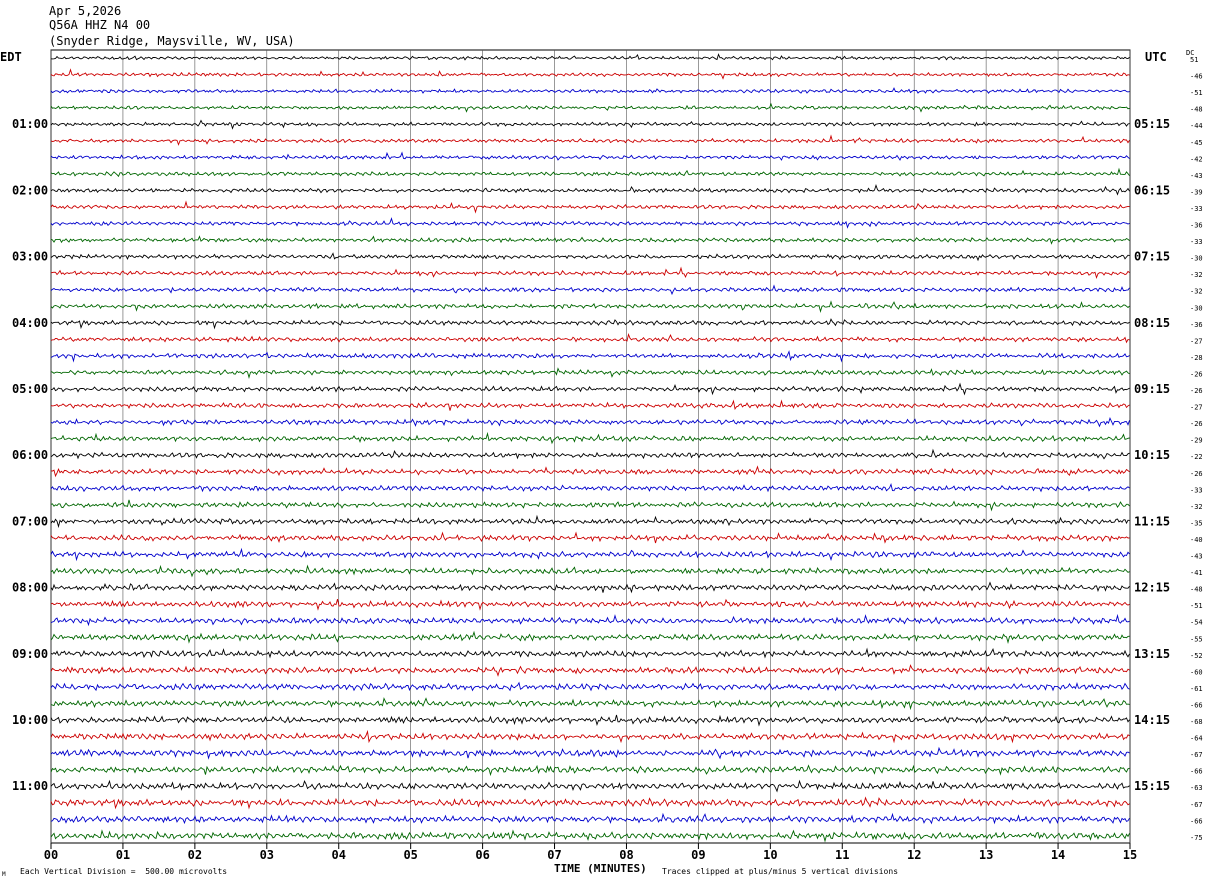 This screenshot has width=1210, height=886. What do you see at coordinates (1196, 126) in the screenshot?
I see `dc-offset-label: -44` at bounding box center [1196, 126].